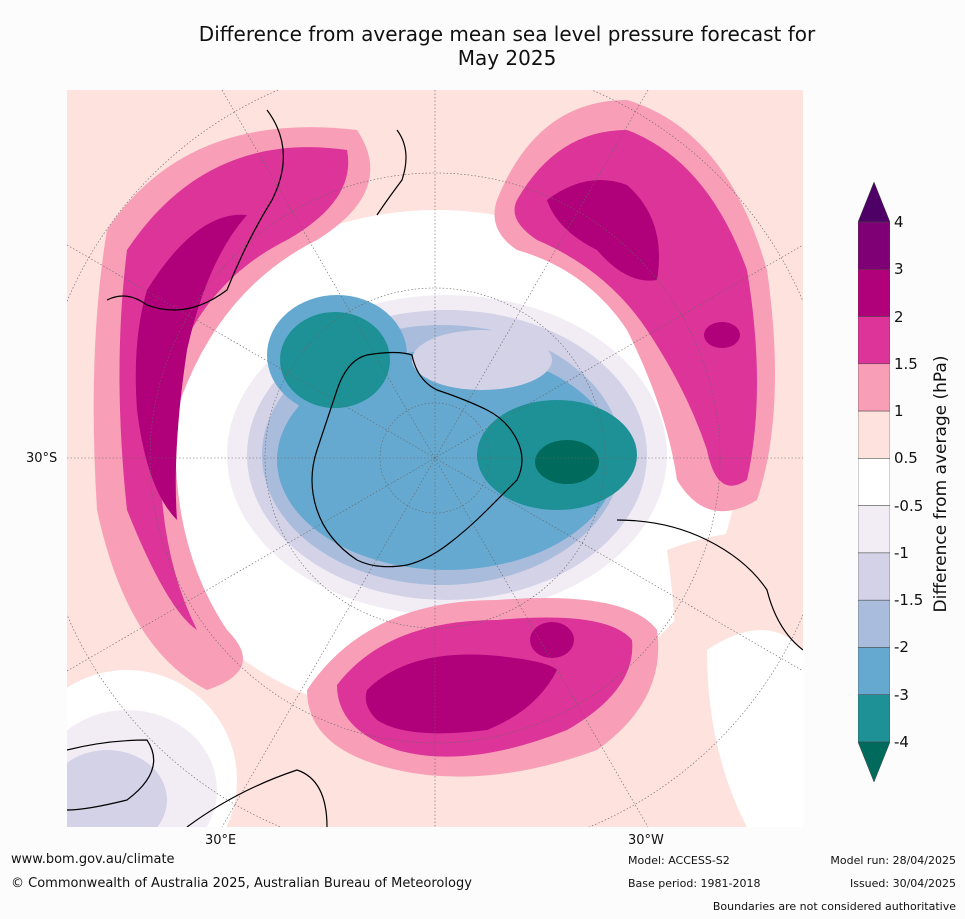 This screenshot has height=919, width=965. I want to click on latitude-circle-60s, so click(435, 458).